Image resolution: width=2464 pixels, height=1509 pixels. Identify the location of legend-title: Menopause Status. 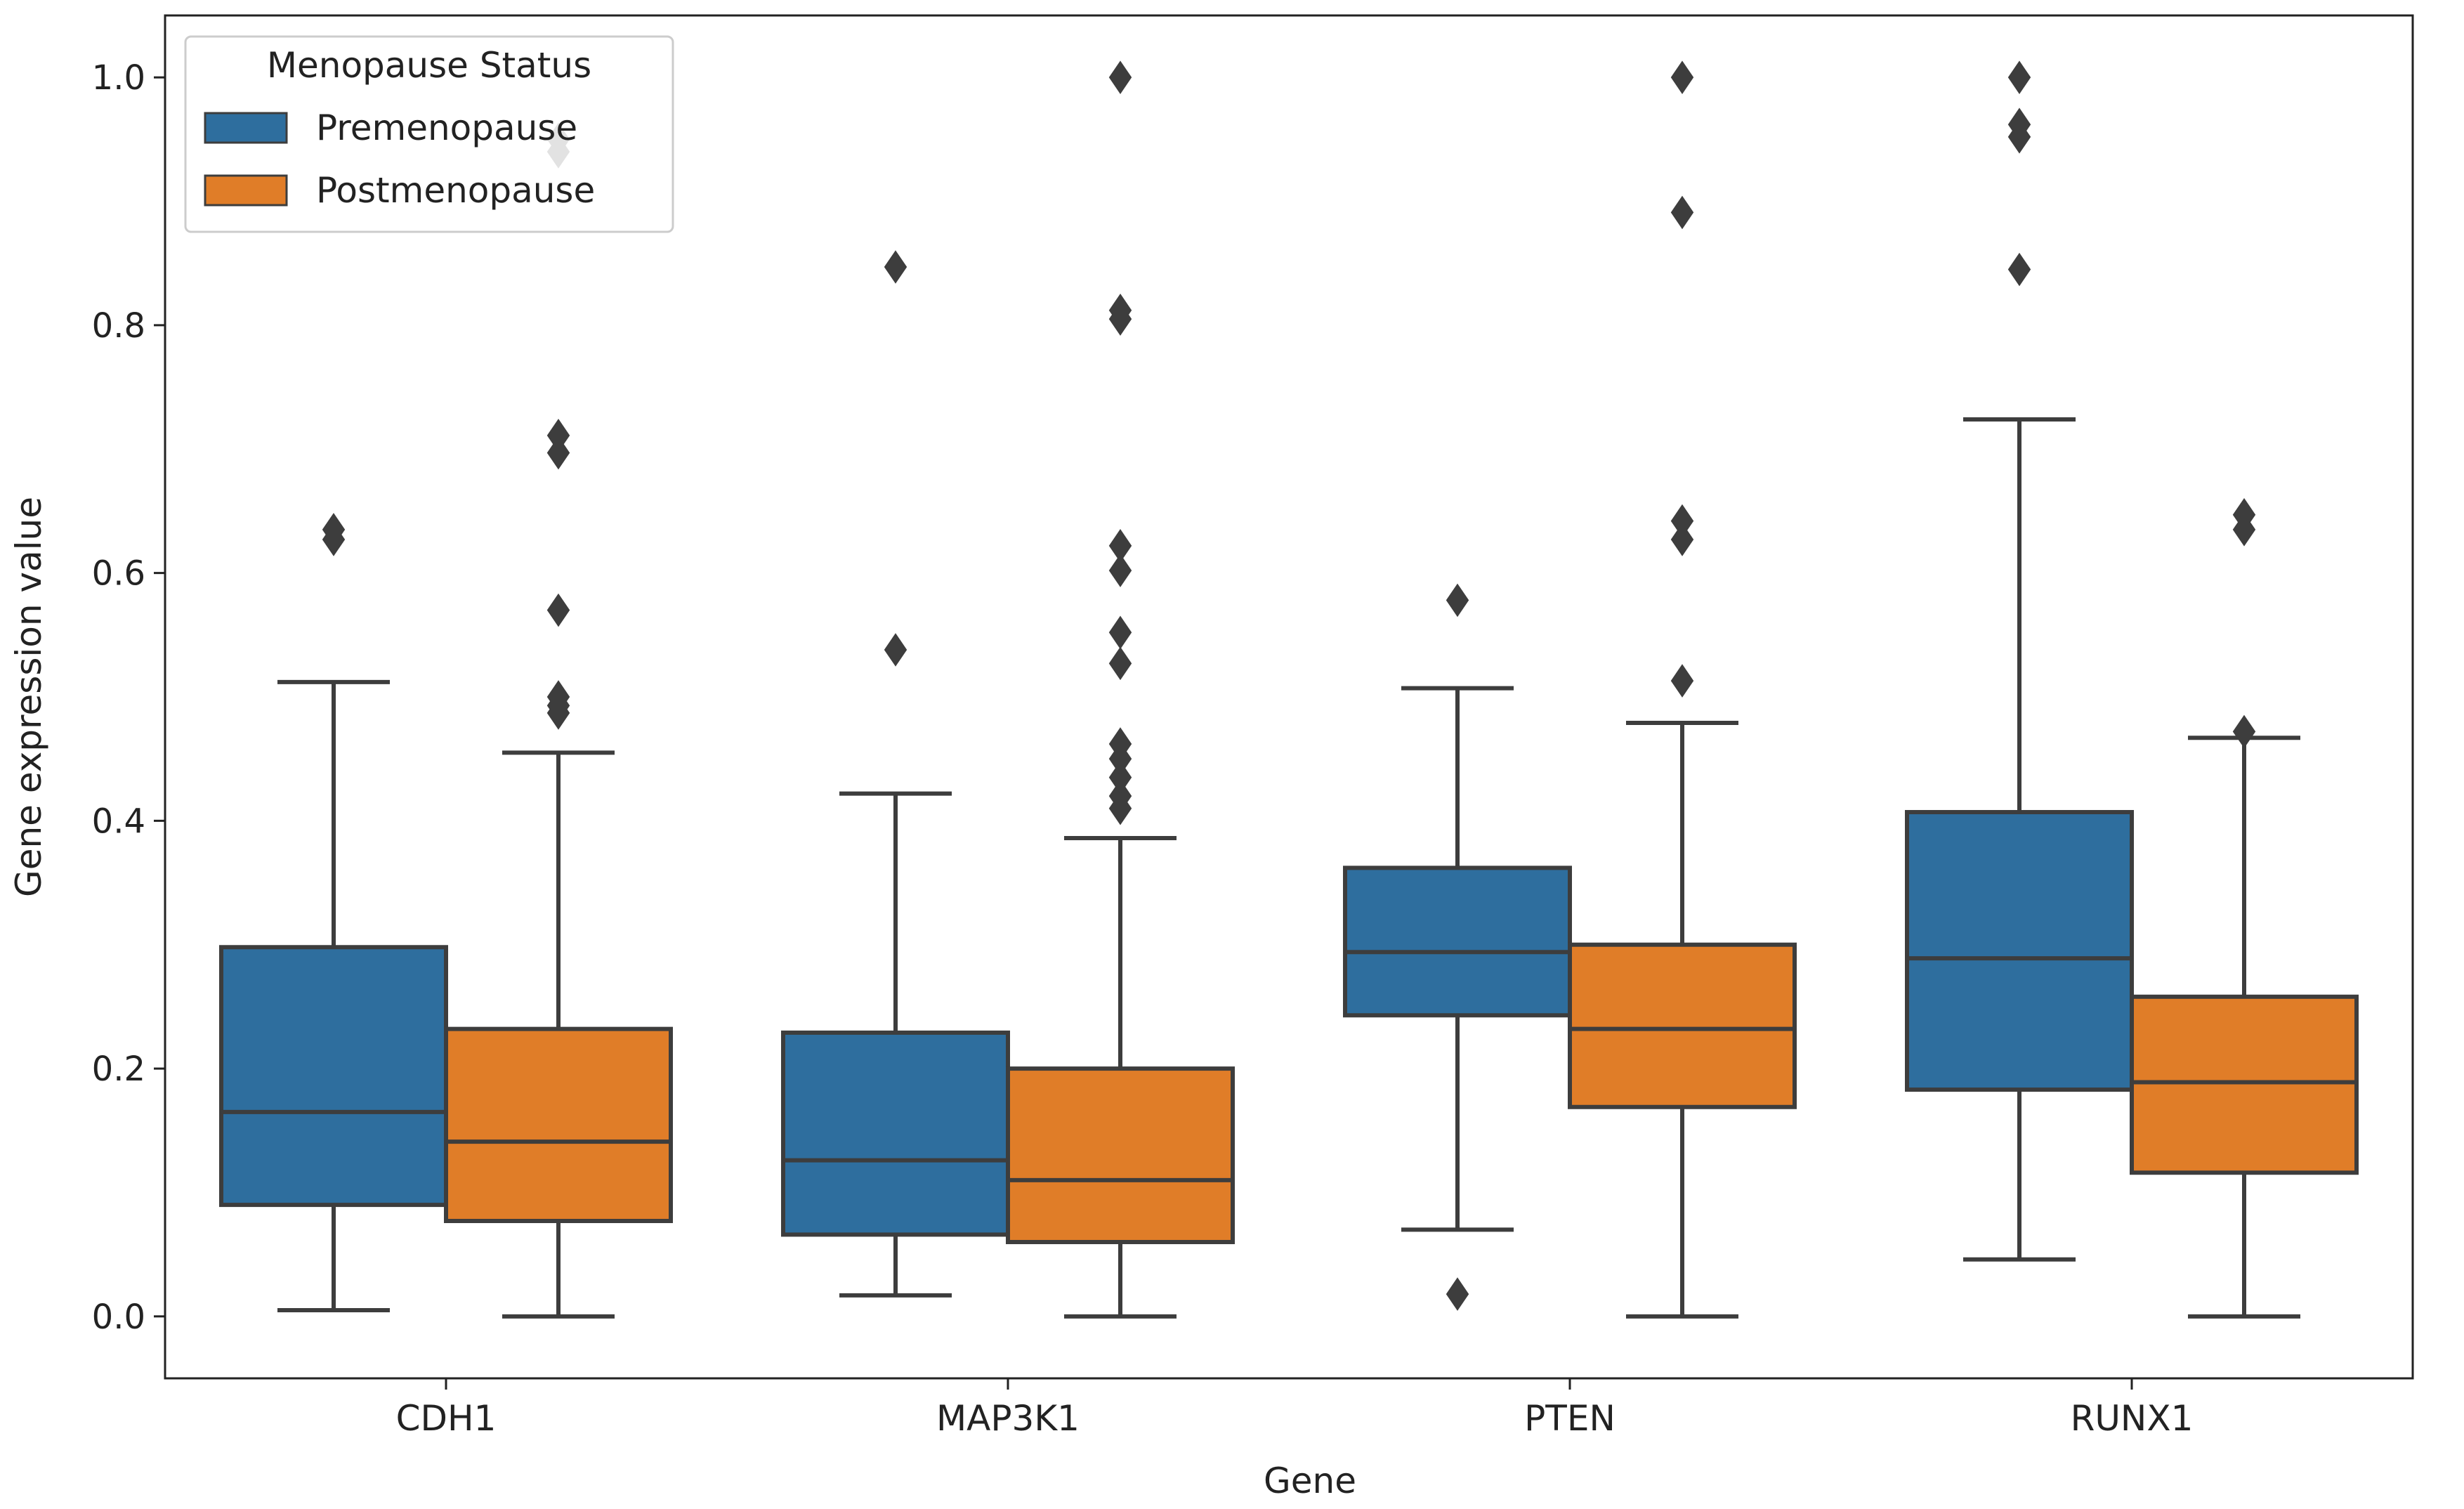
(429, 65).